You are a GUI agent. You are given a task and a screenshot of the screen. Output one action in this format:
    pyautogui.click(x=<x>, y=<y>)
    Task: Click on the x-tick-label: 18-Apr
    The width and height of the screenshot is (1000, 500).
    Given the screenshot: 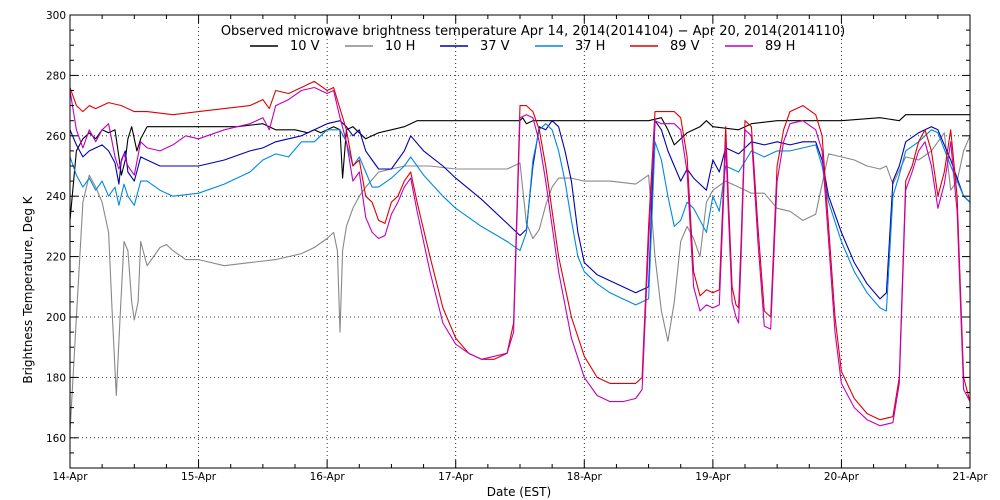 What is the action you would take?
    pyautogui.click(x=585, y=477)
    